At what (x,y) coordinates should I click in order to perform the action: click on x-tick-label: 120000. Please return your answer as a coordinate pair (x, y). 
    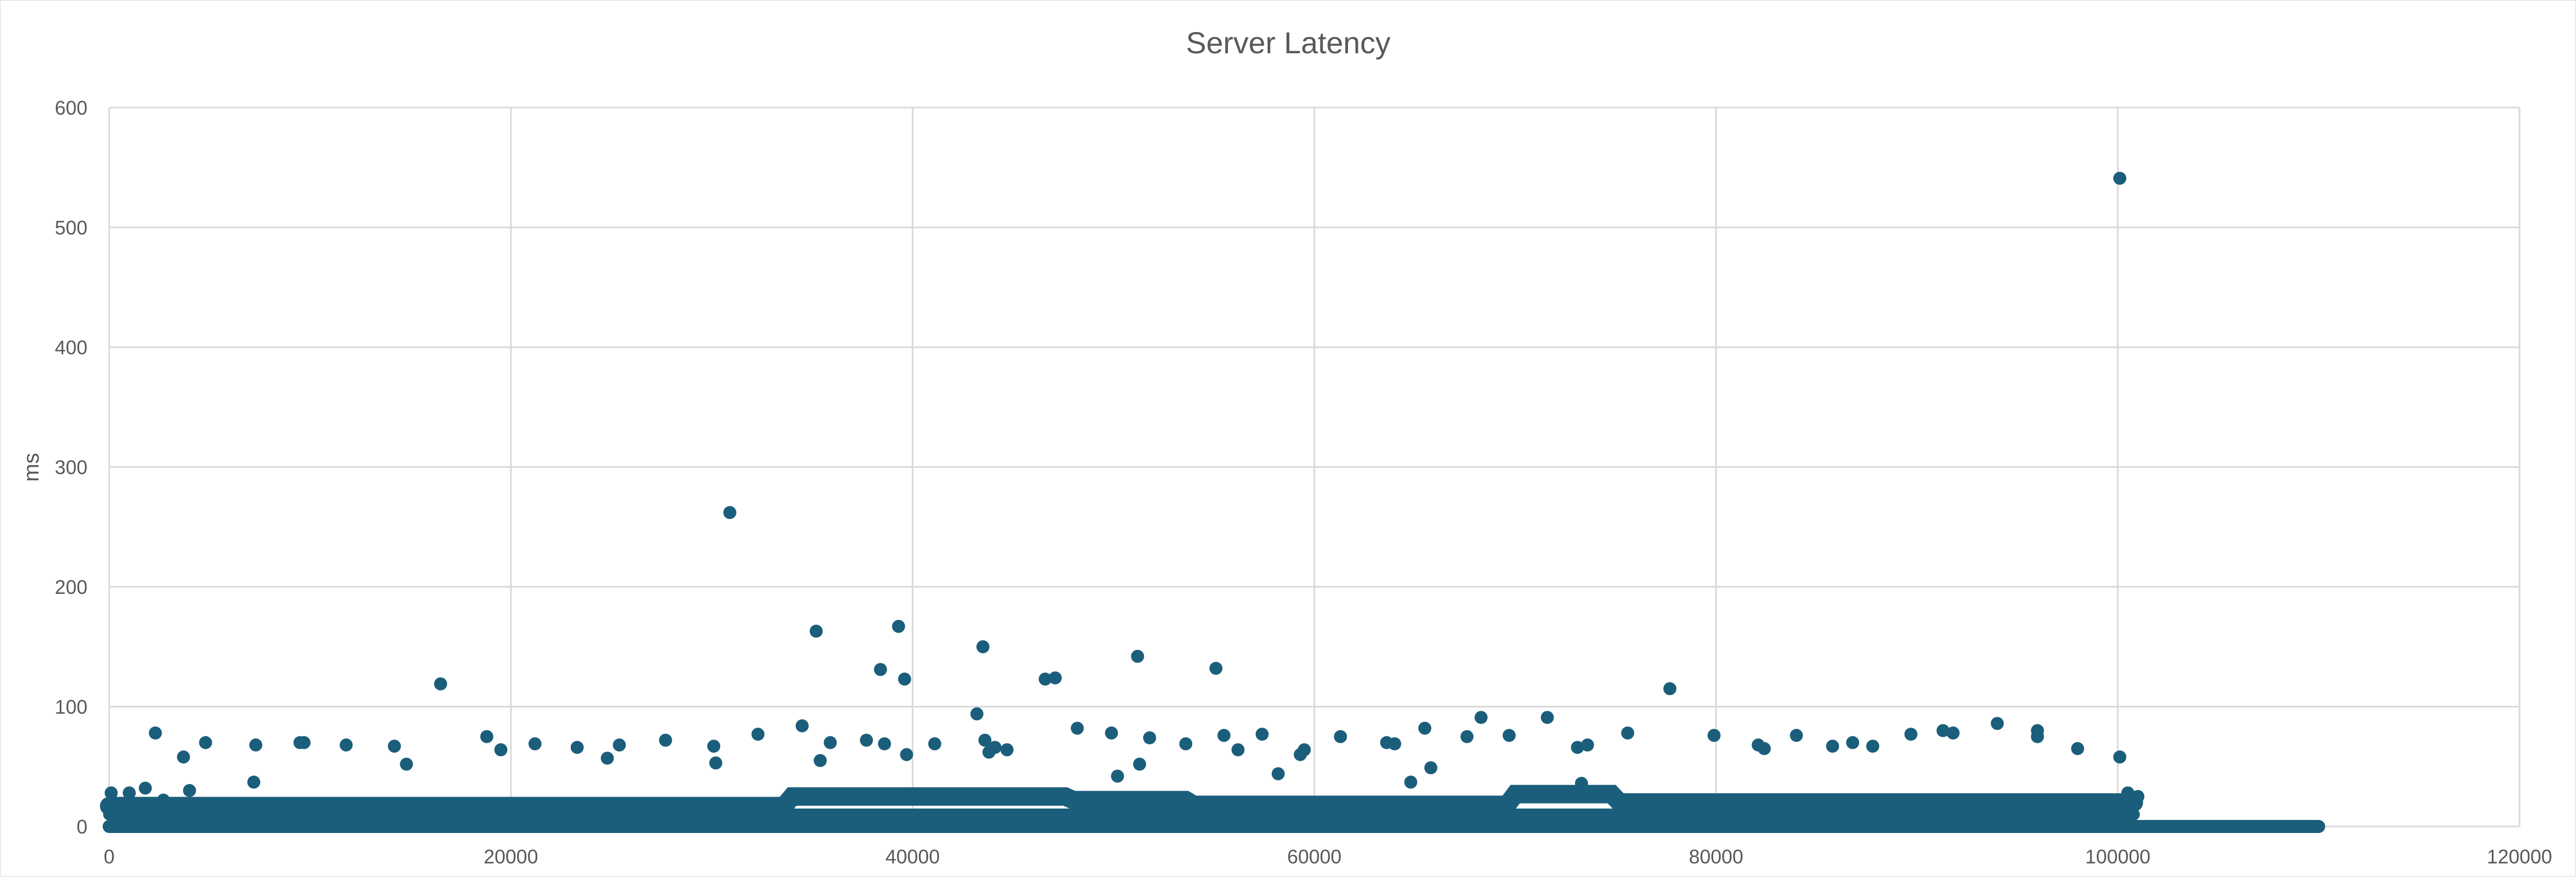
    Looking at the image, I should click on (2519, 856).